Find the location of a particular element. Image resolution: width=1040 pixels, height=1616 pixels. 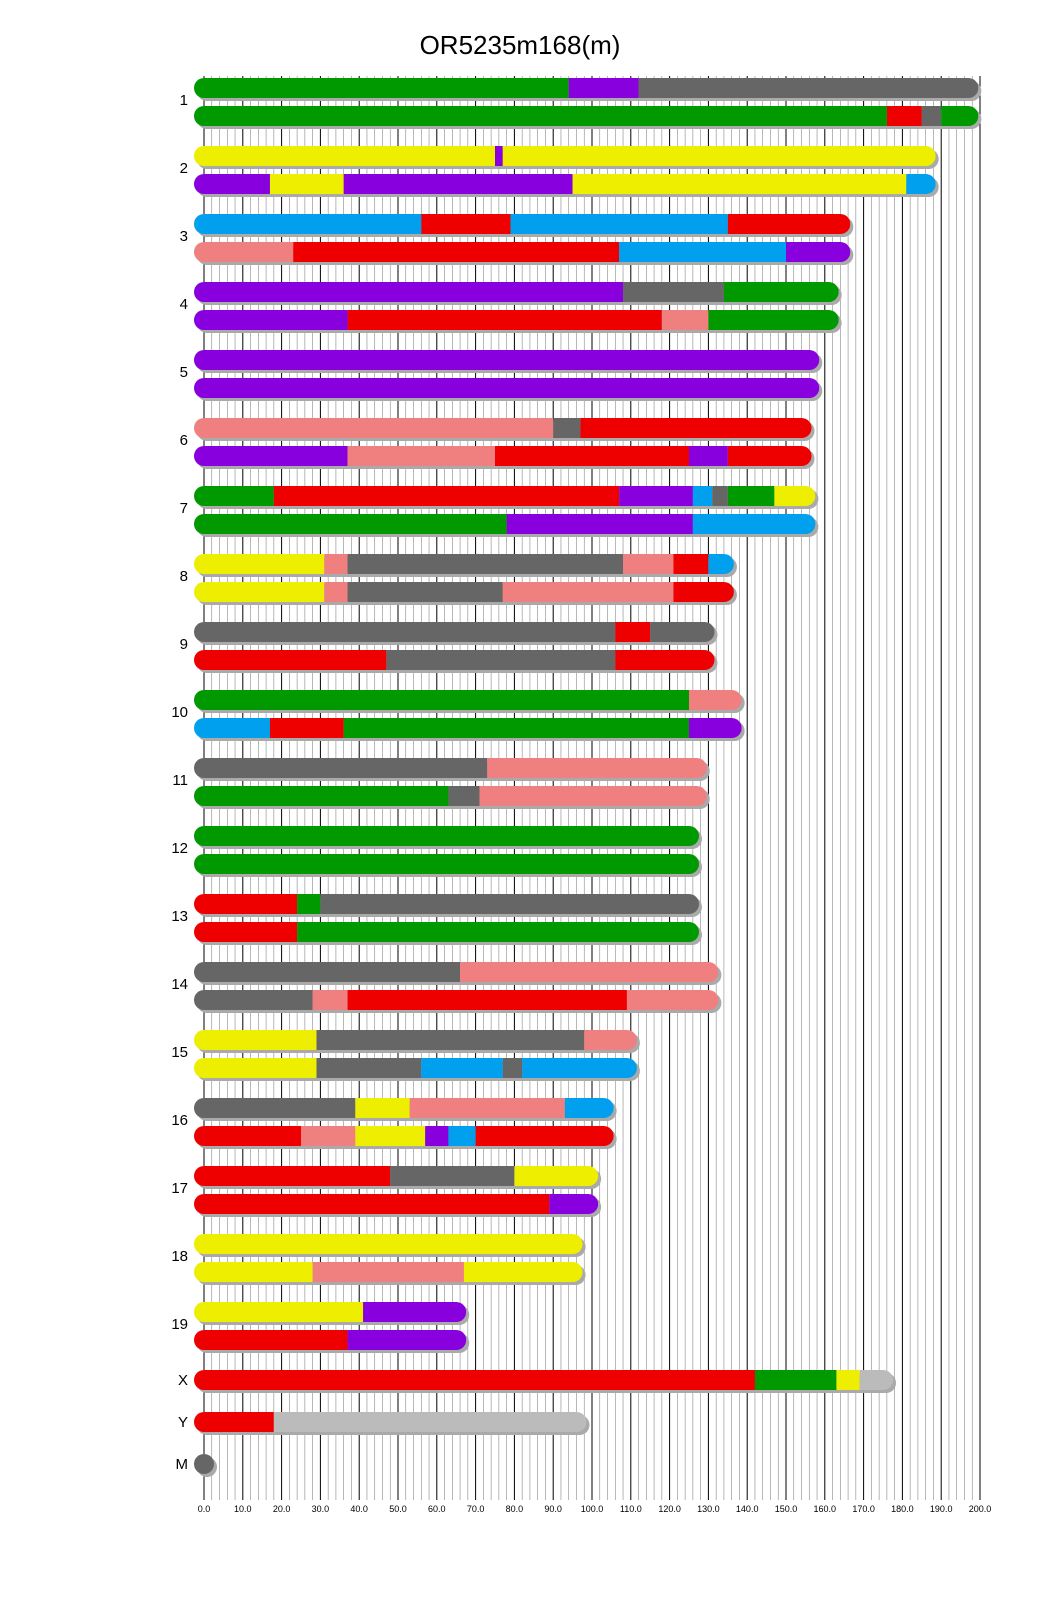

x-tick-label: 90.0 is located at coordinates (553, 1509).